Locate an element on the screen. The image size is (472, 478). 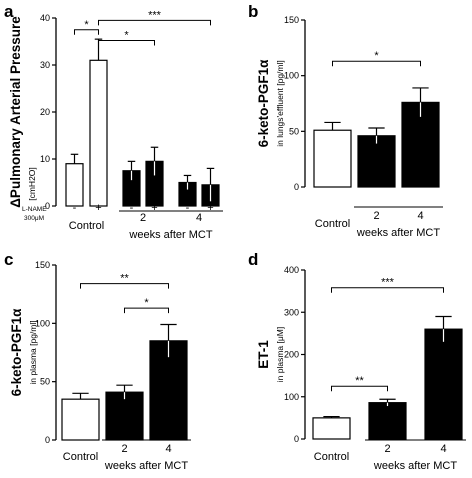
y-axis-unit: in plasma [pg/ml] is located at coordinates (33, 352).